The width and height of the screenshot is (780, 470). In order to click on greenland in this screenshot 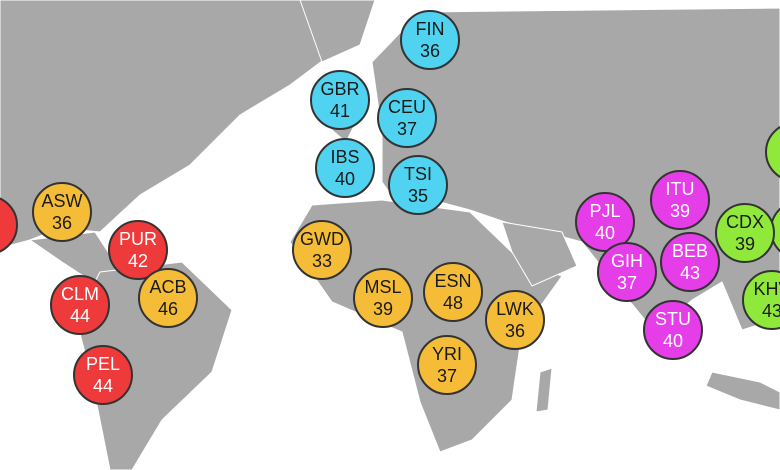, I will do `click(337, 31)`.